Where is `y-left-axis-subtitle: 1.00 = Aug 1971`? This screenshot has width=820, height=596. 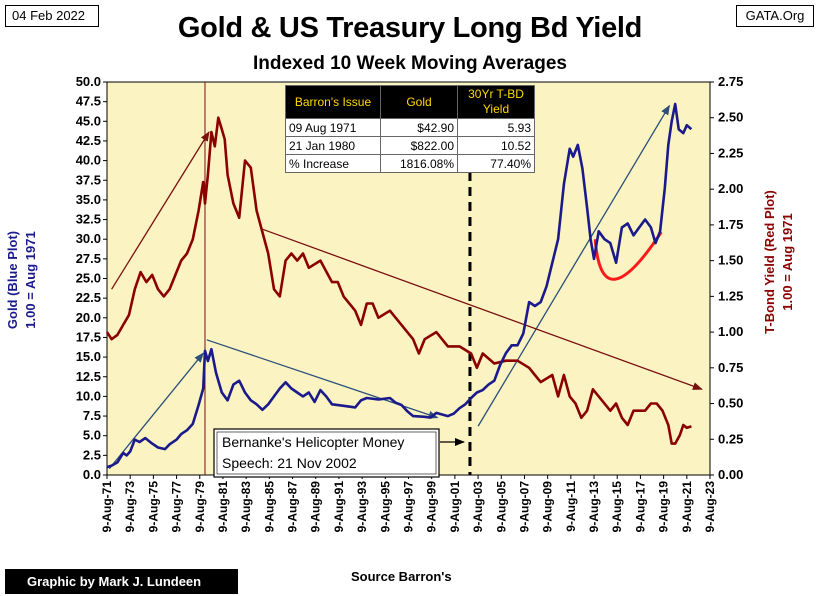 y-left-axis-subtitle: 1.00 = Aug 1971 is located at coordinates (30, 279).